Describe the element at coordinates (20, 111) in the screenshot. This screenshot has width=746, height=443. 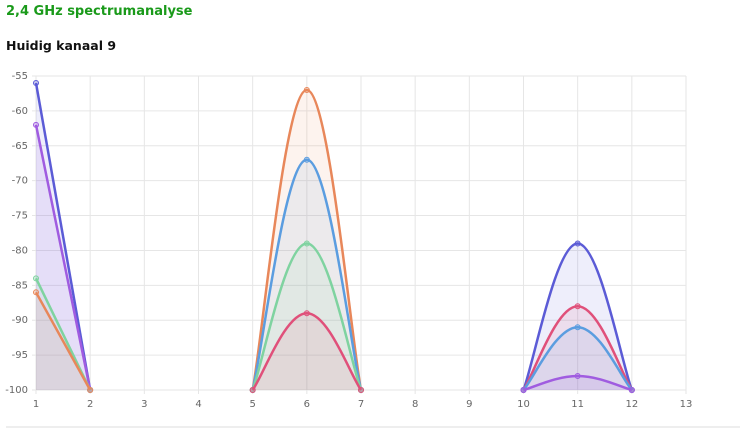
I see `y-tick-label: -60` at that location.